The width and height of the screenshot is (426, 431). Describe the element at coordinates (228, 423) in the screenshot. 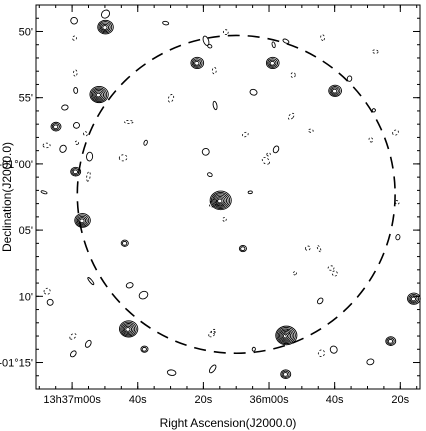

I see `x-axis-label: Right Ascension(J2000.0)` at that location.